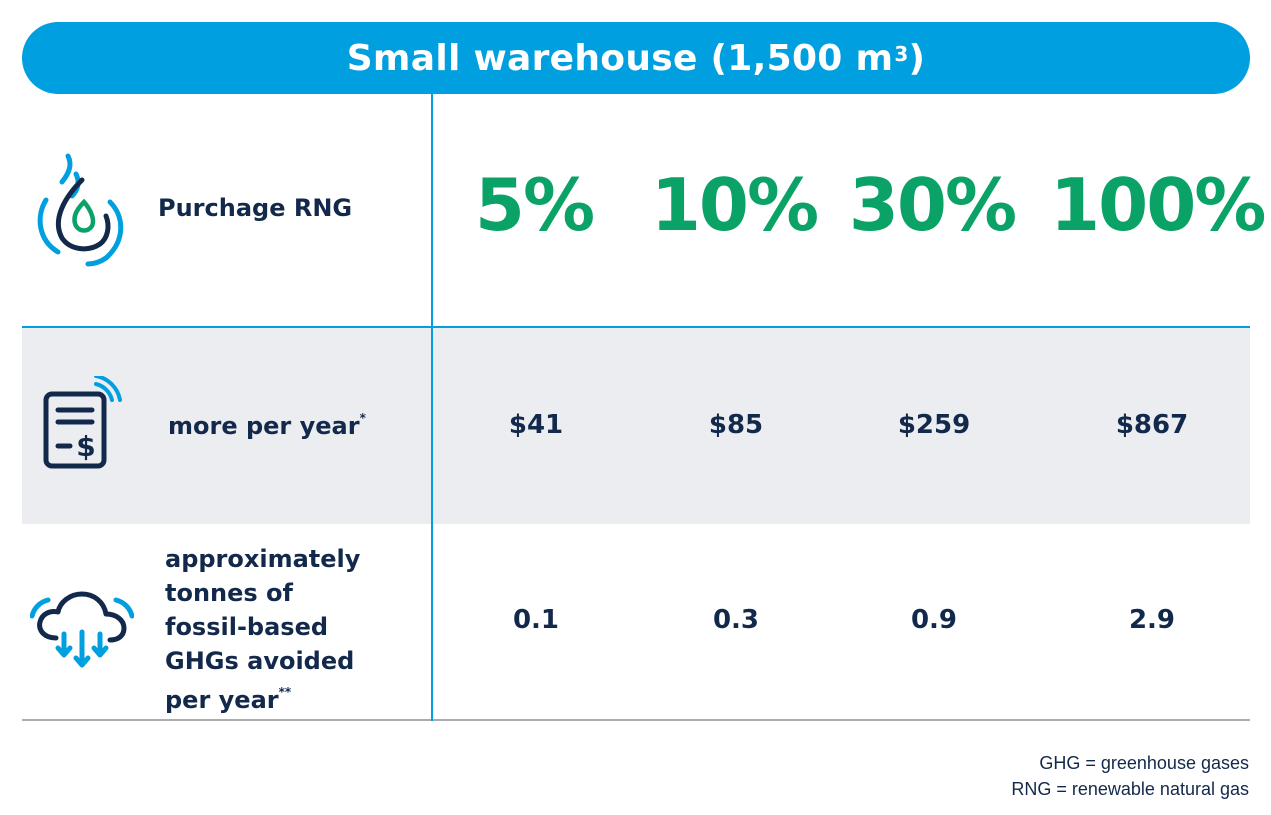 Image resolution: width=1271 pixels, height=815 pixels. I want to click on title-text: Small warehouse (1,500 m, so click(620, 58).